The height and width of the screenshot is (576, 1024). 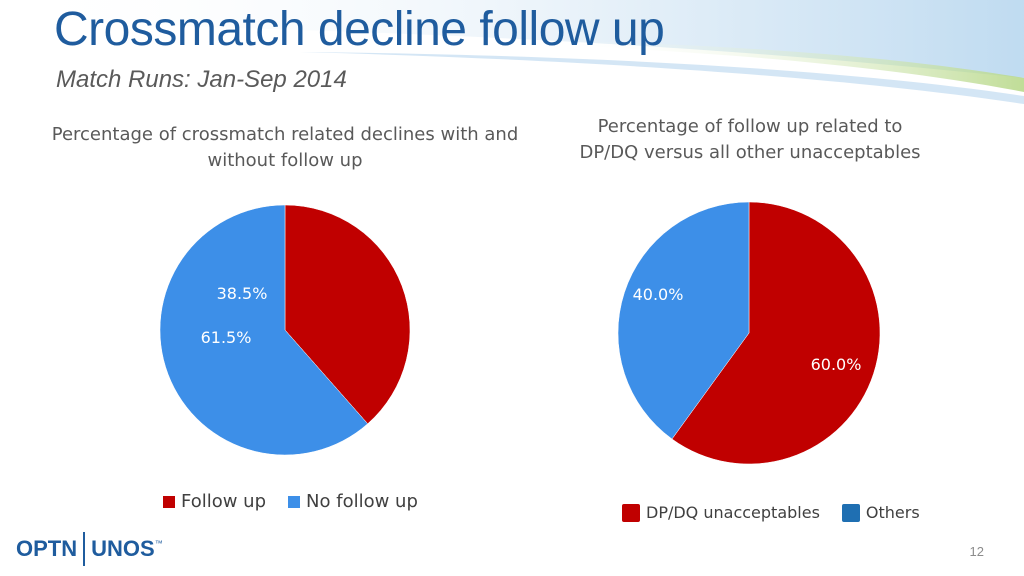 What do you see at coordinates (347, 314) in the screenshot?
I see `pie-slice-follow-up` at bounding box center [347, 314].